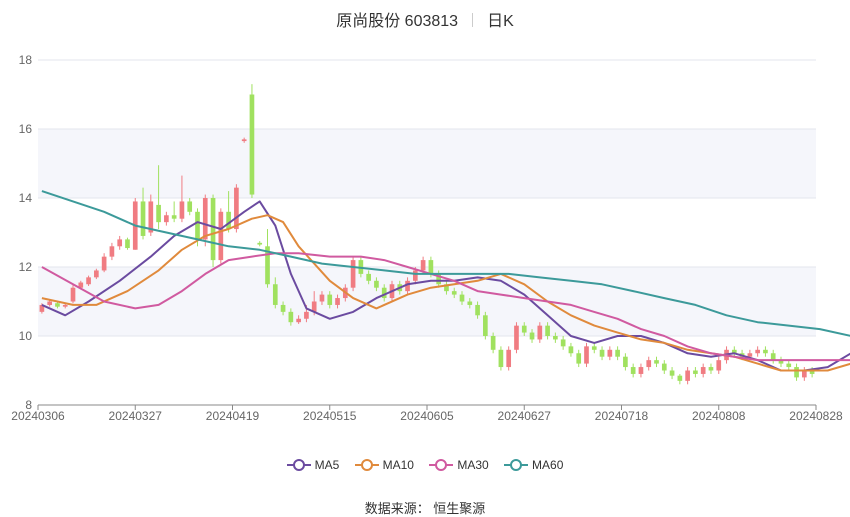 The width and height of the screenshot is (850, 517). What do you see at coordinates (26, 198) in the screenshot?
I see `y-tick-label: 14` at bounding box center [26, 198].